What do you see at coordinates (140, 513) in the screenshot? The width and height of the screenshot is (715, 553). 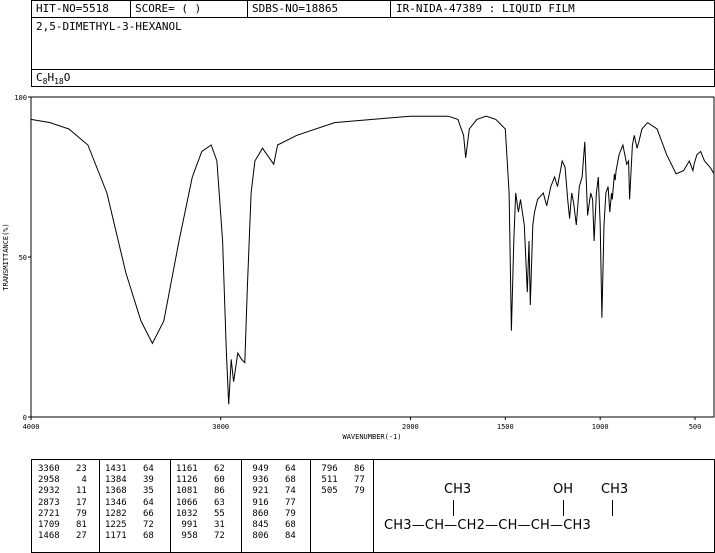 I see `peak-transmittance: 66` at bounding box center [140, 513].